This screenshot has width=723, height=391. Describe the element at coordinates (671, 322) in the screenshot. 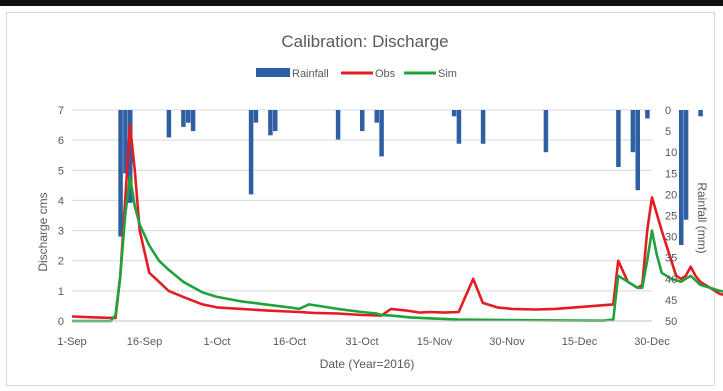

I see `y2-tick-label: 50` at that location.